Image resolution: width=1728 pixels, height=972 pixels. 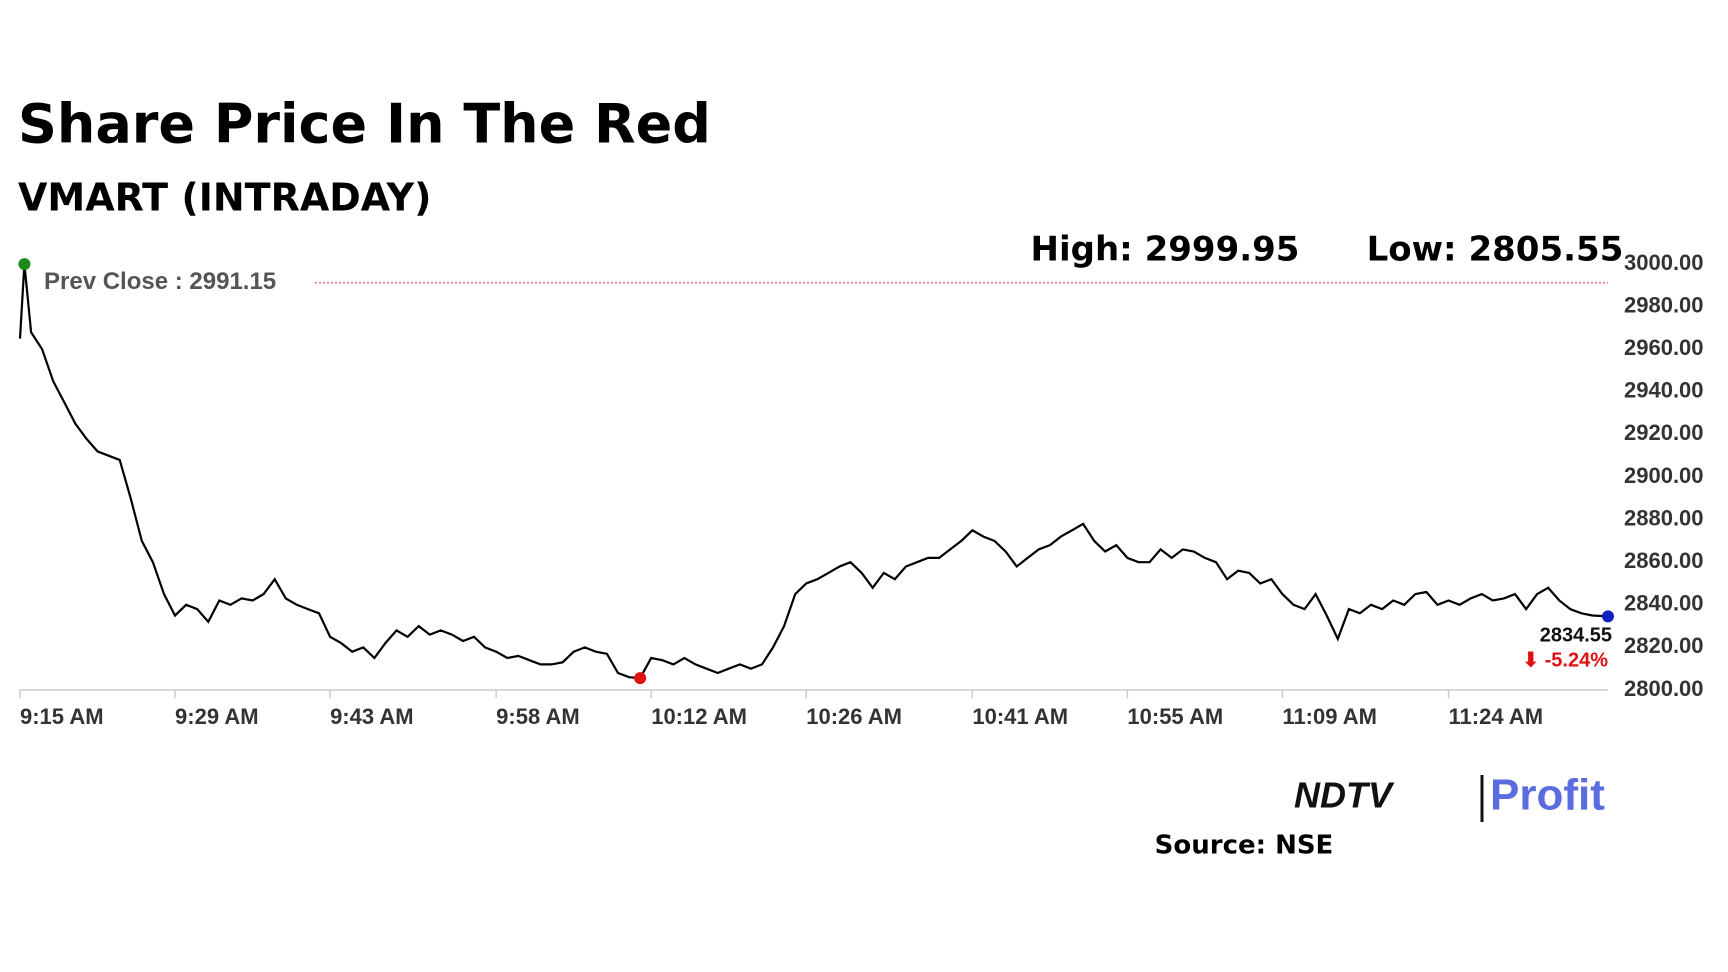 I want to click on y-tick-label: 2920.00, so click(x=1664, y=432).